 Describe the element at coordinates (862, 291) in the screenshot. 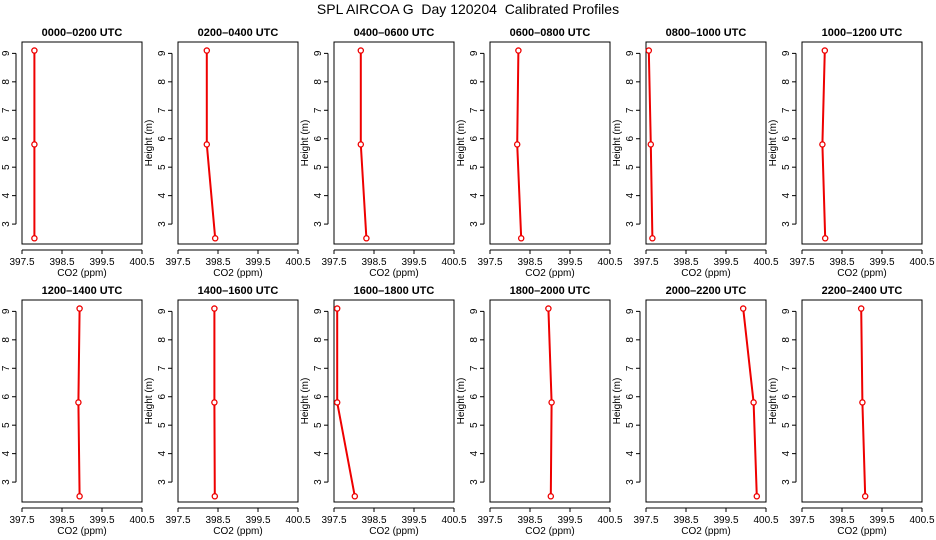

I see `panel-title: 2200–2400 UTC` at that location.